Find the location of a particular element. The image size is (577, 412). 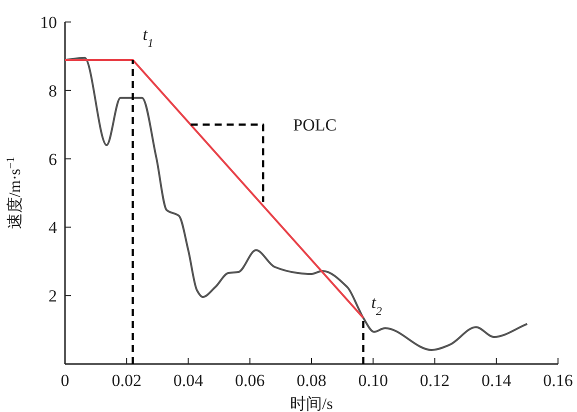

x-tick-label: 0.04 is located at coordinates (188, 380).